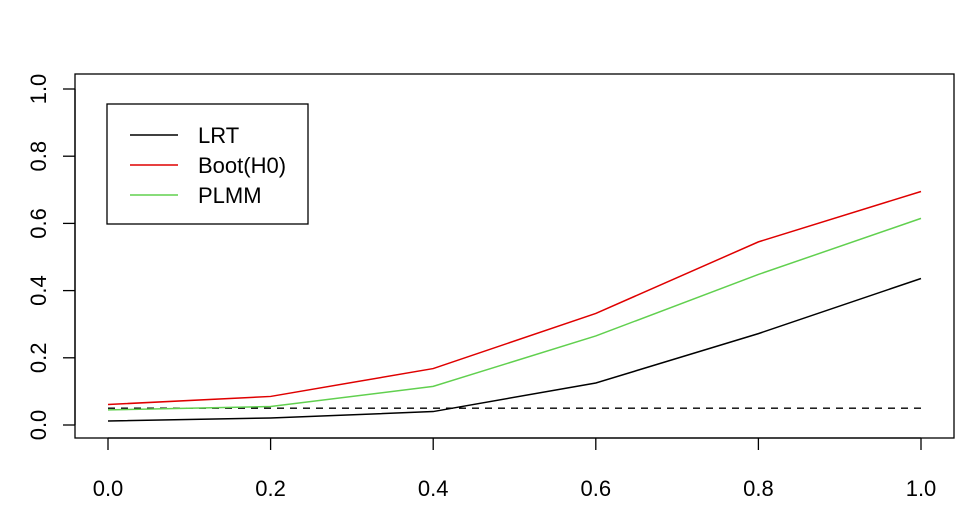  I want to click on x-tick-label: 0.8, so click(758, 488).